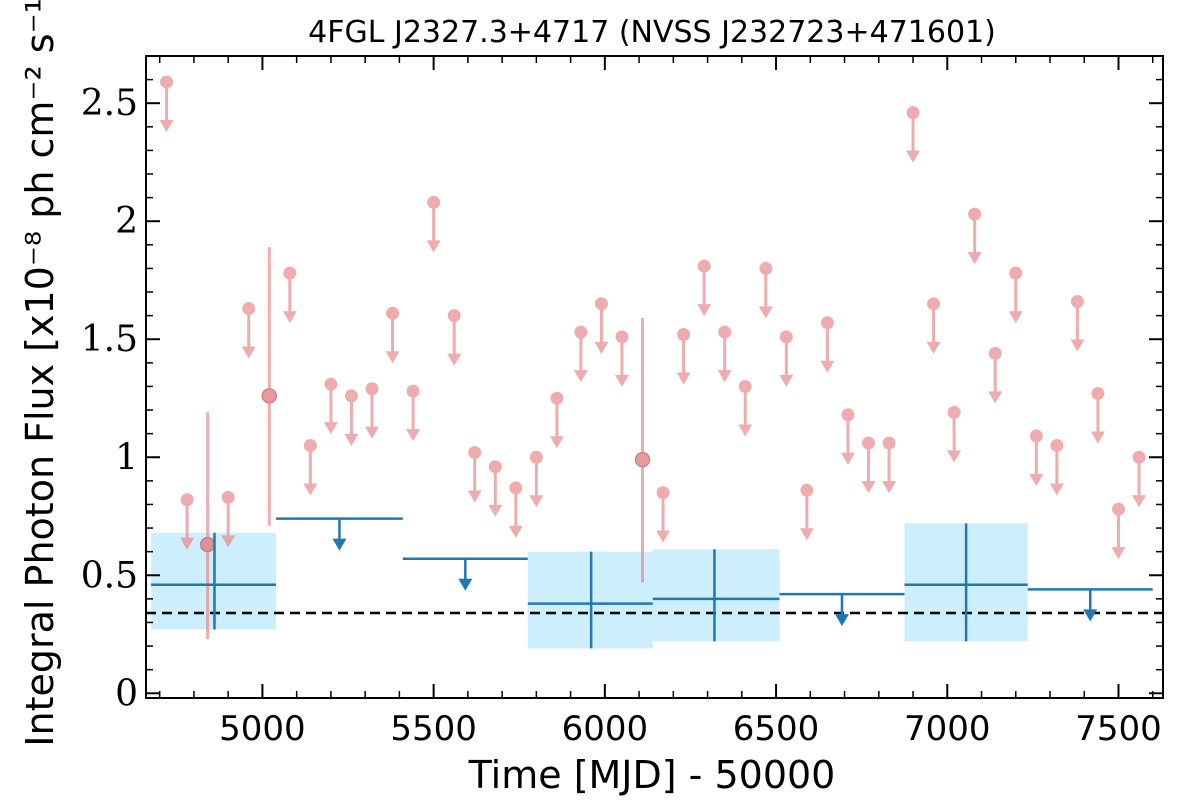 The height and width of the screenshot is (800, 1200). I want to click on x-tick-label: 6500, so click(776, 729).